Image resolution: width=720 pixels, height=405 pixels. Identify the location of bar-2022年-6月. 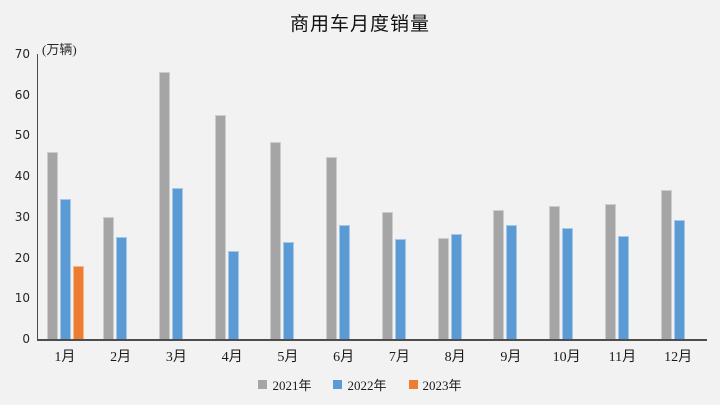
(345, 281).